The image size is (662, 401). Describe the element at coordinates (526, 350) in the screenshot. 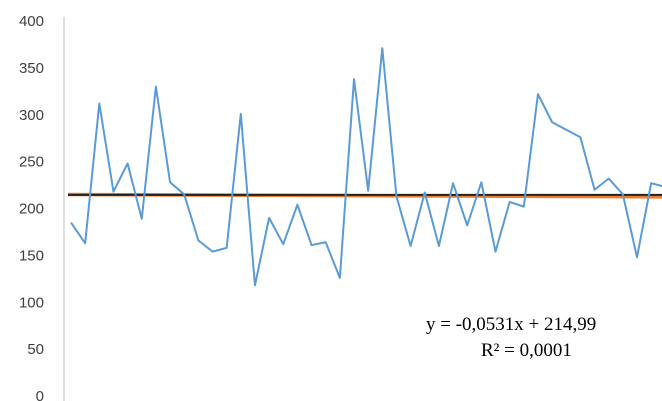

I see `trendline-r-squared: R² = 0,0001` at that location.